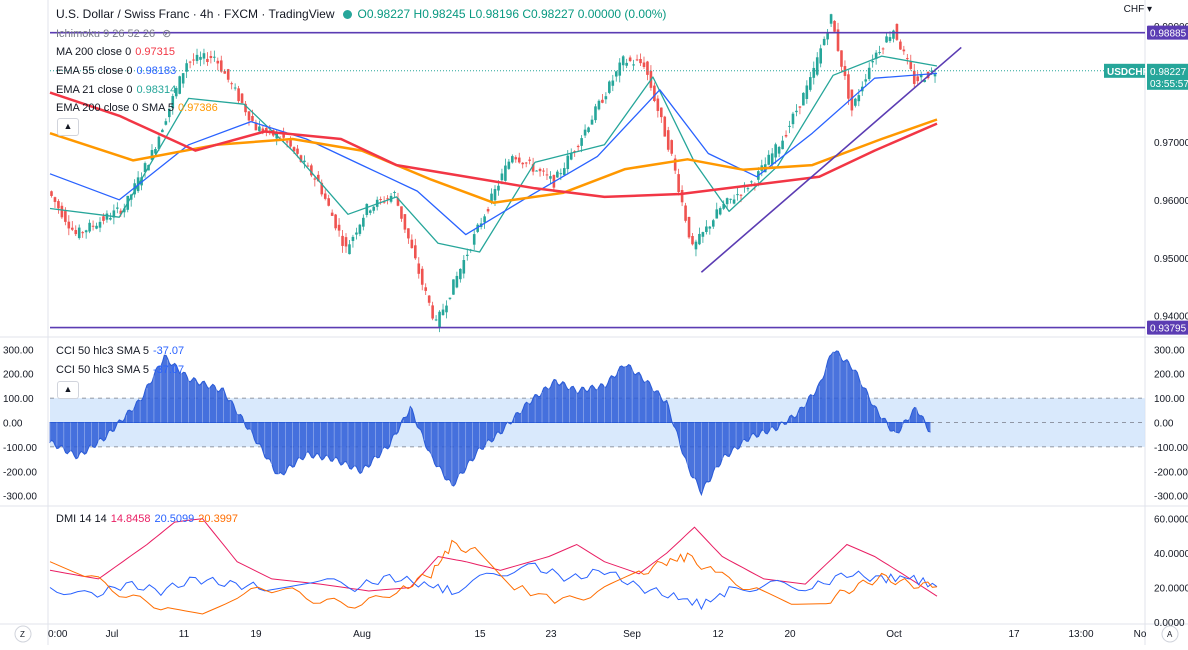  I want to click on cci-tick-label-left: -200.00, so click(20, 472).